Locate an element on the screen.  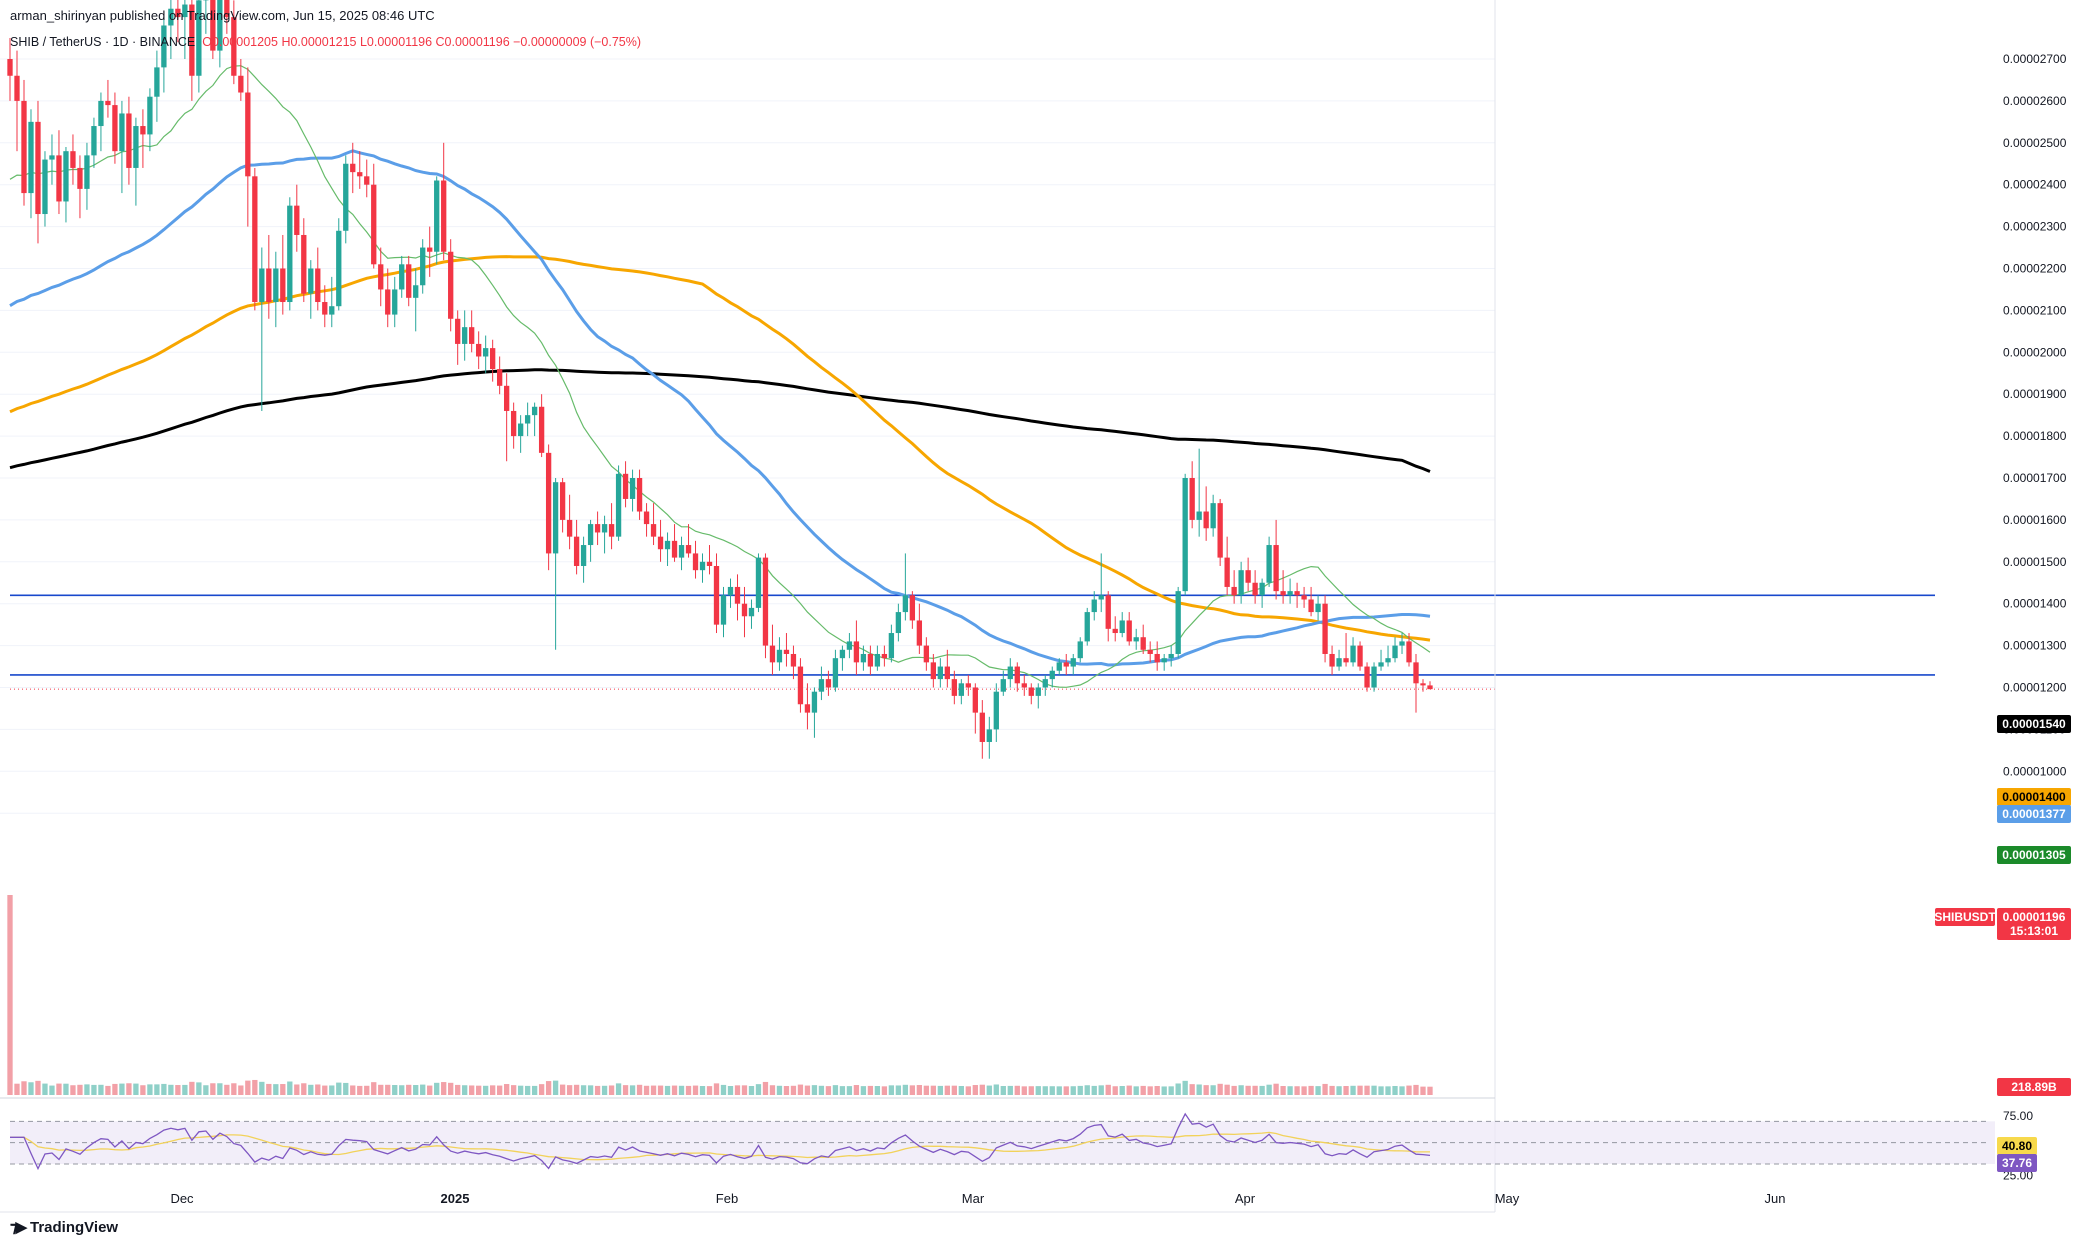
symbol-line: SHIB / TetherUS · 1D · BINANCE is located at coordinates (103, 42).